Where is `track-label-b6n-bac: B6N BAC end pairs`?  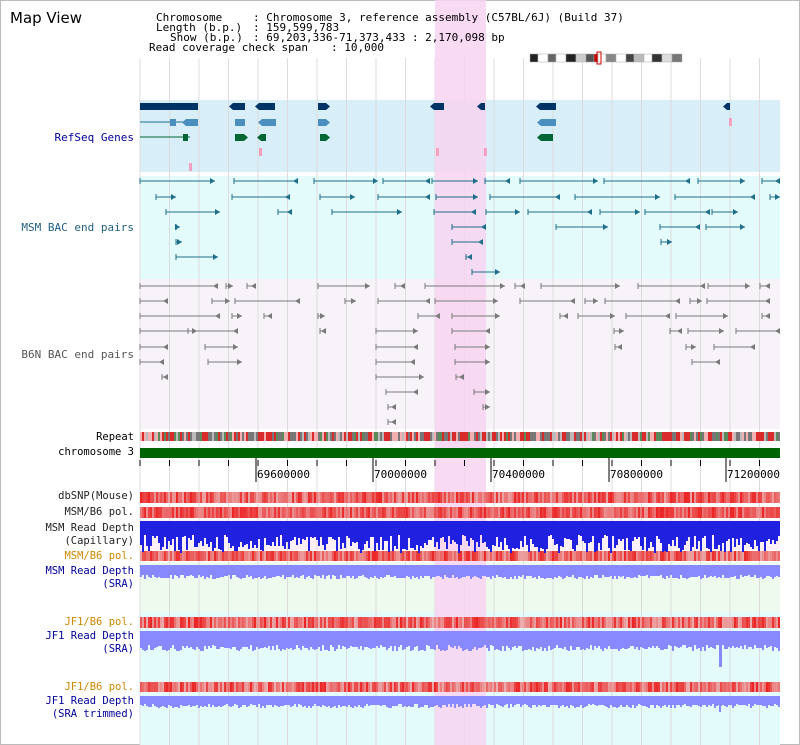 track-label-b6n-bac: B6N BAC end pairs is located at coordinates (77, 354).